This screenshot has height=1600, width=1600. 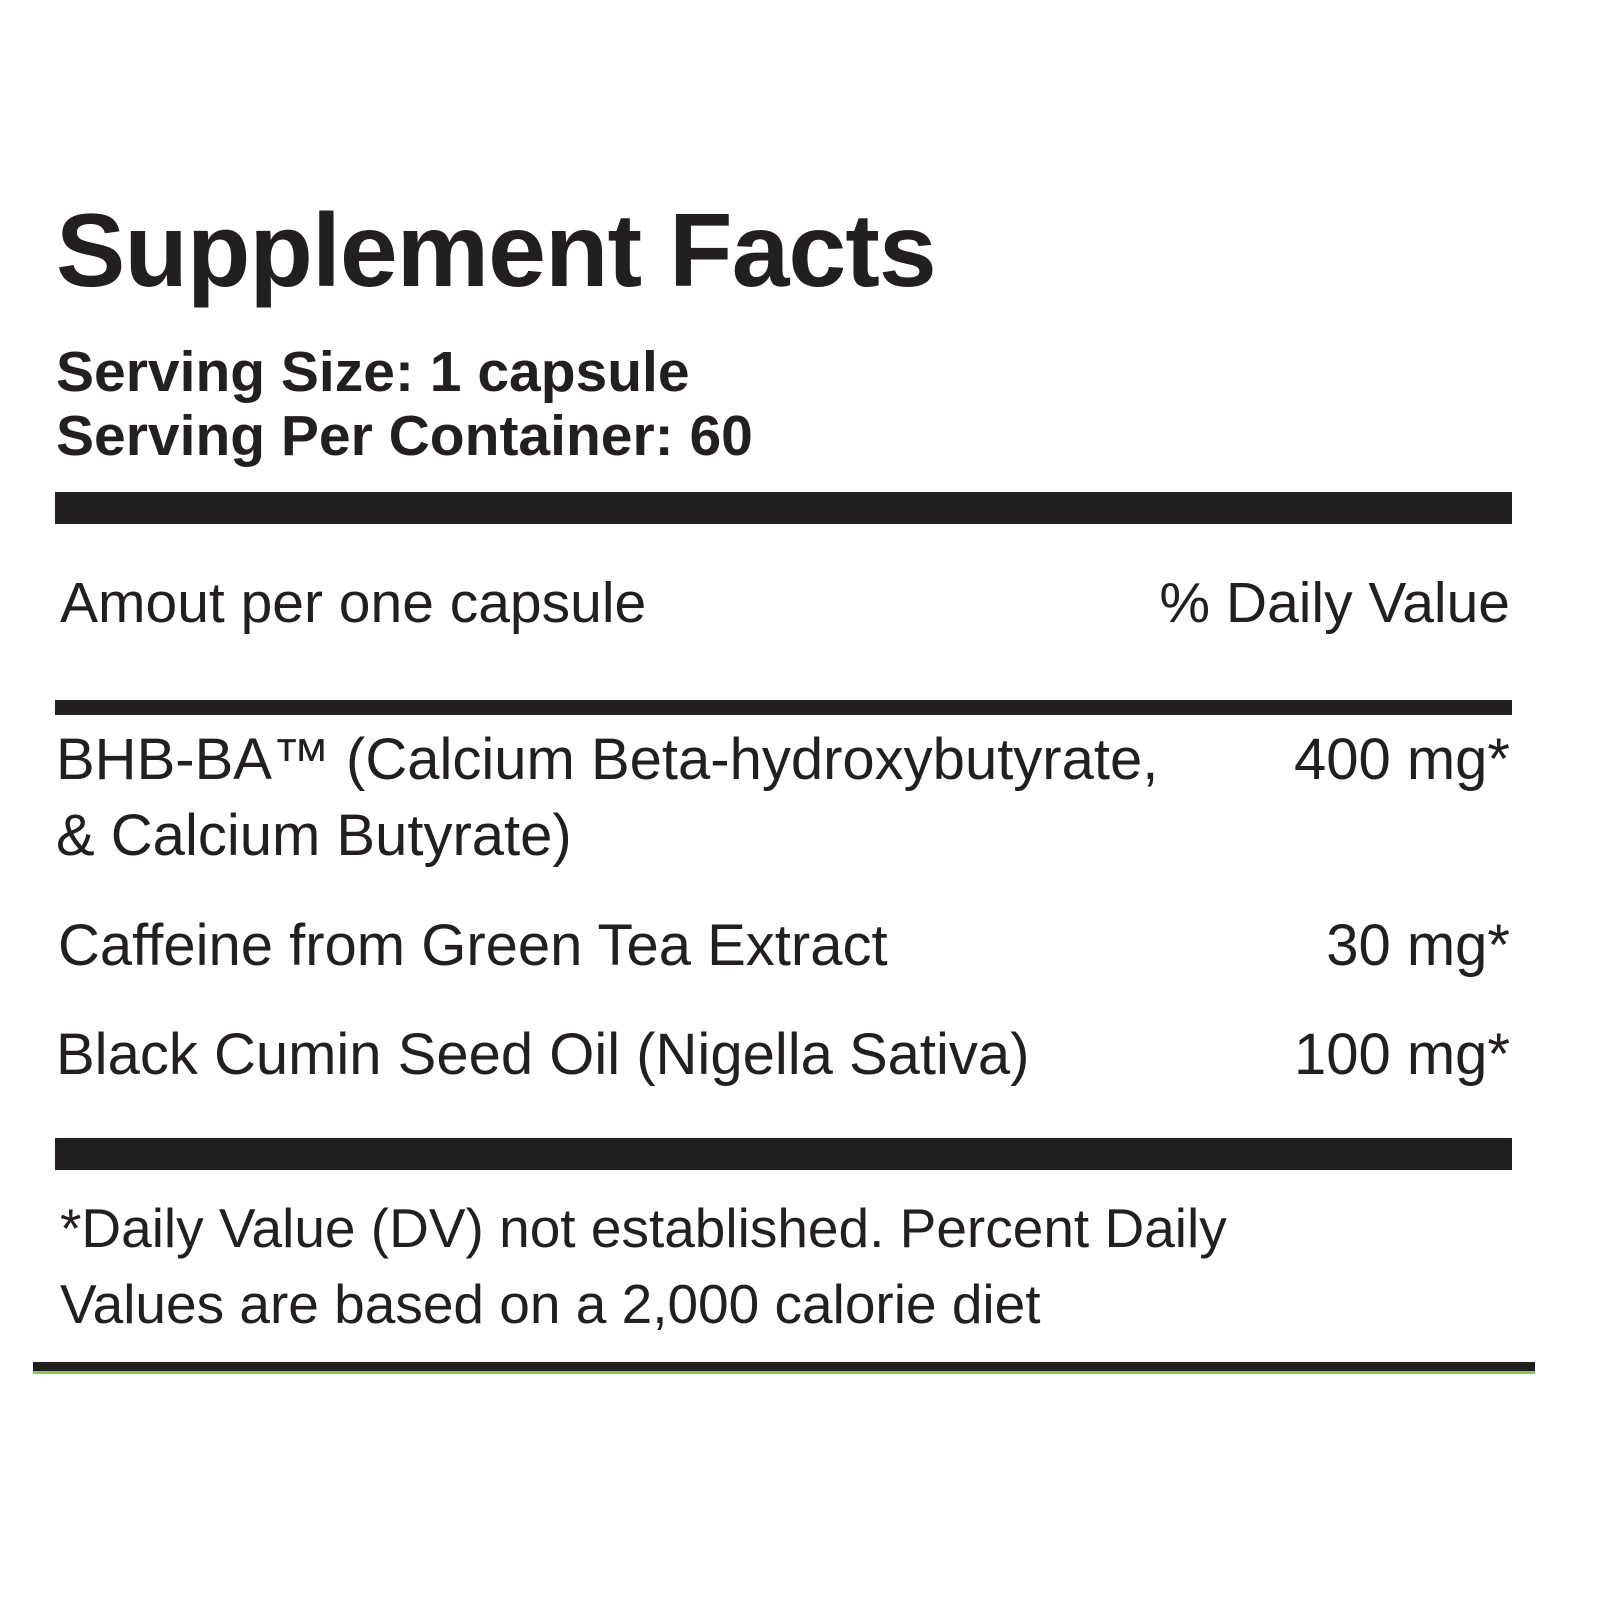 What do you see at coordinates (1334, 603) in the screenshot?
I see `daily-value-header: % Daily Value` at bounding box center [1334, 603].